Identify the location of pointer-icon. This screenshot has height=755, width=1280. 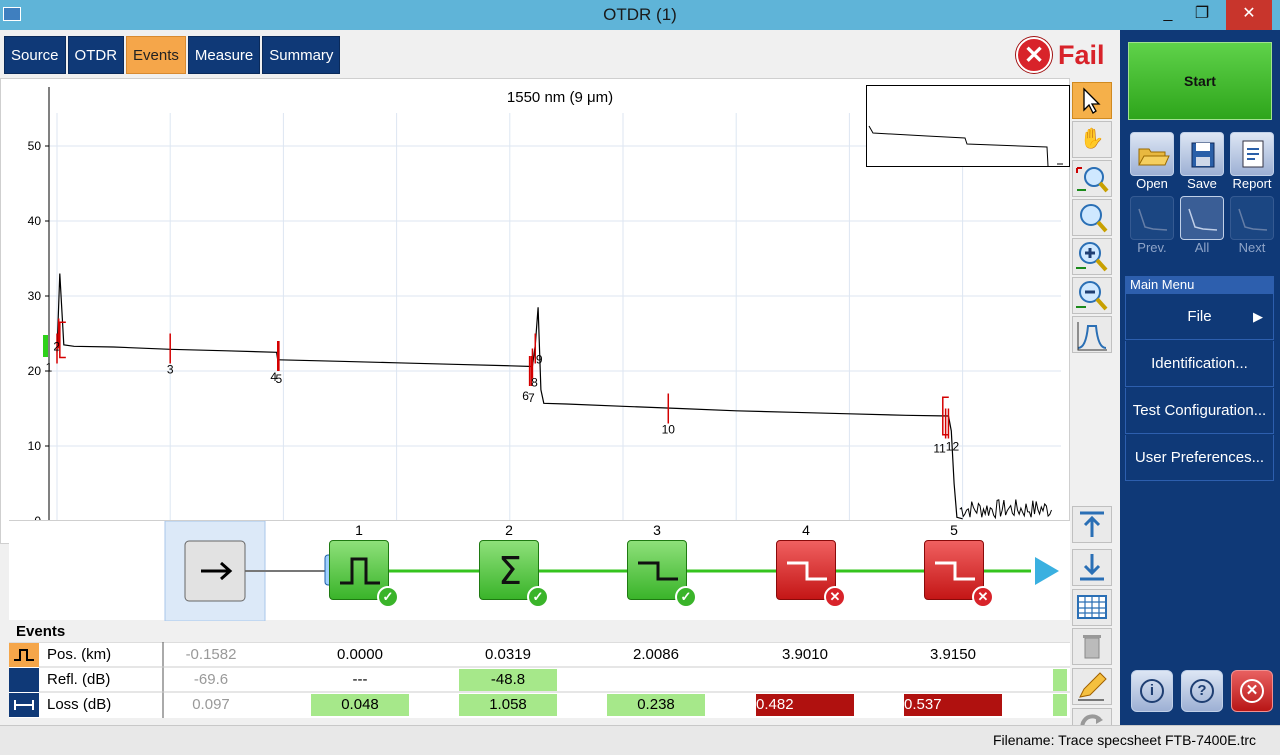
(1092, 100).